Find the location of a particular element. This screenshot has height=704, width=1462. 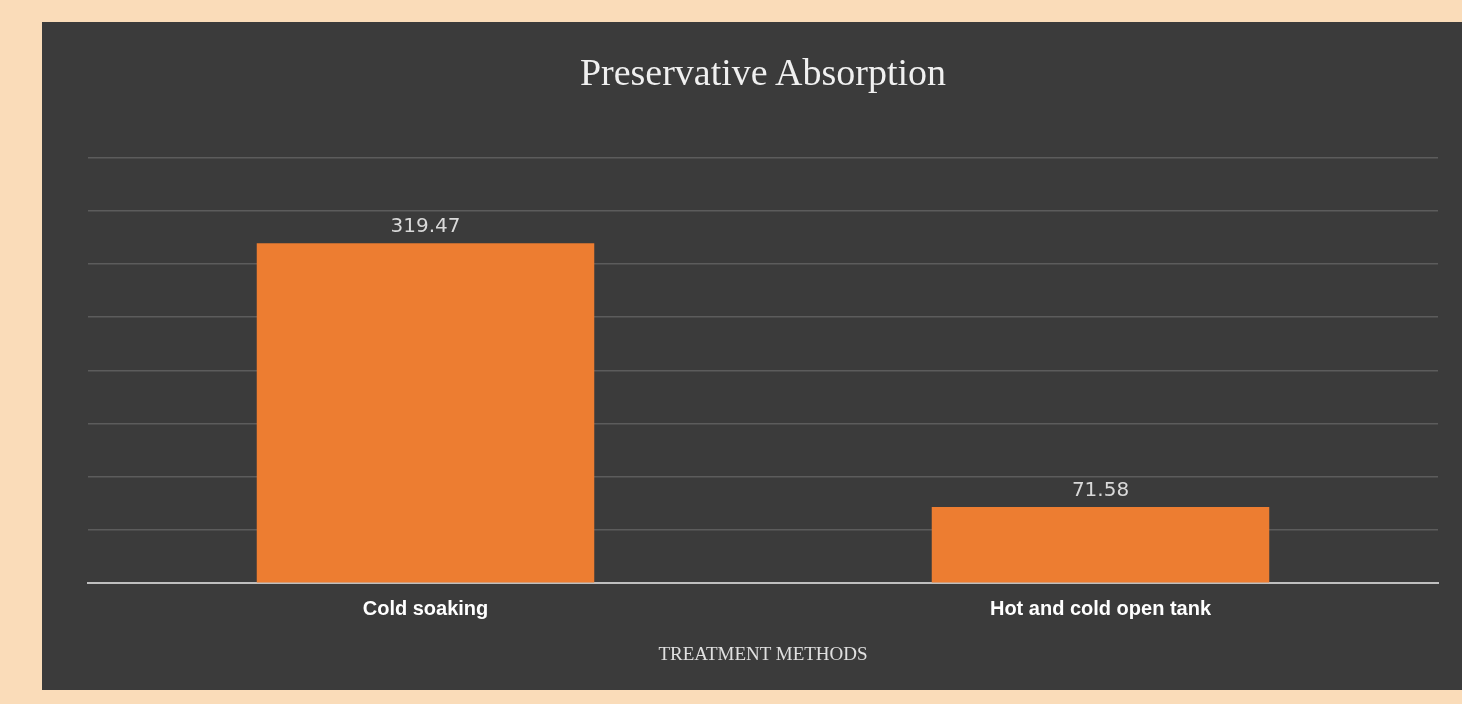

x-axis-title: TREATMENT METHODS is located at coordinates (763, 653).